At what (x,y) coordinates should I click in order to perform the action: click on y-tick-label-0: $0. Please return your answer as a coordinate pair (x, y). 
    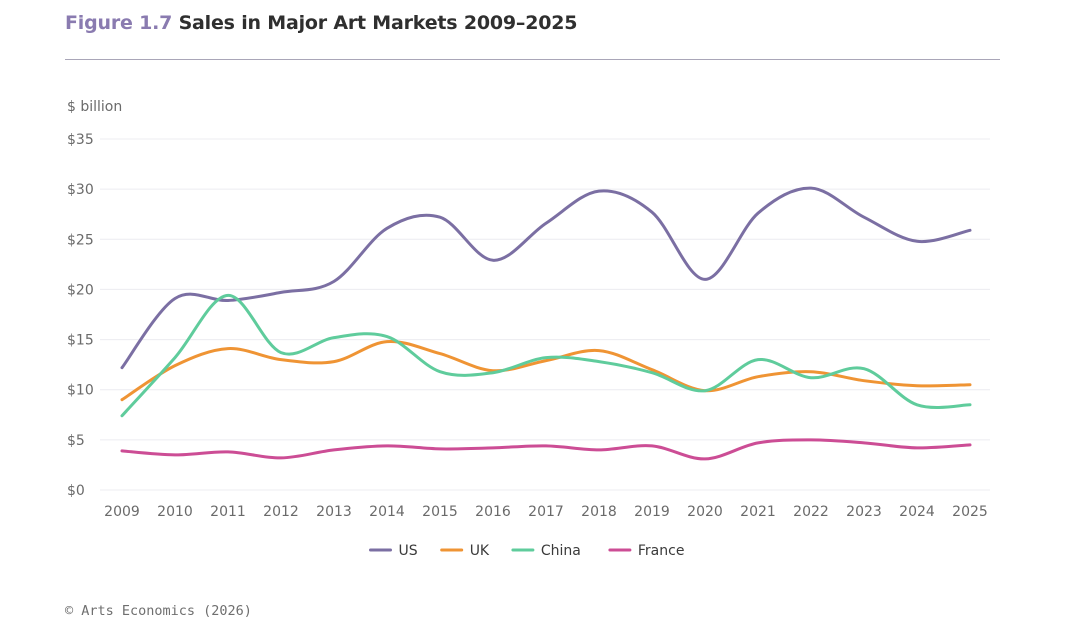
    Looking at the image, I should click on (76, 491).